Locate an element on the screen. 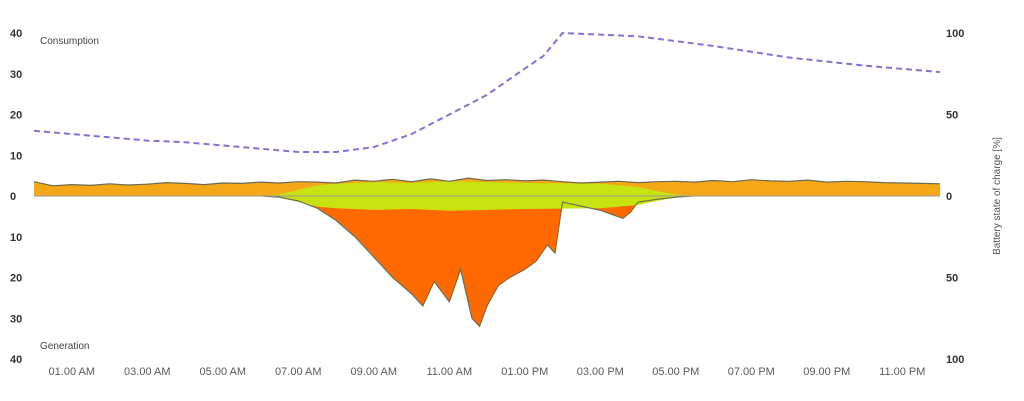 This screenshot has width=1024, height=401. consumption-outline is located at coordinates (487, 182).